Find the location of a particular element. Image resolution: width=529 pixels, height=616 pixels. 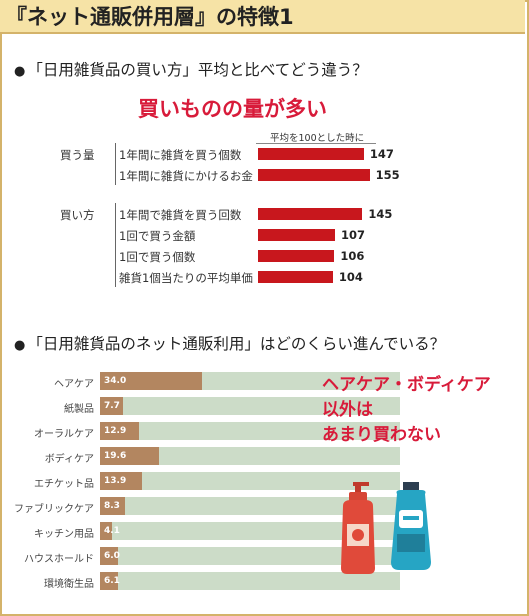

value-label: 107 is located at coordinates (353, 235).